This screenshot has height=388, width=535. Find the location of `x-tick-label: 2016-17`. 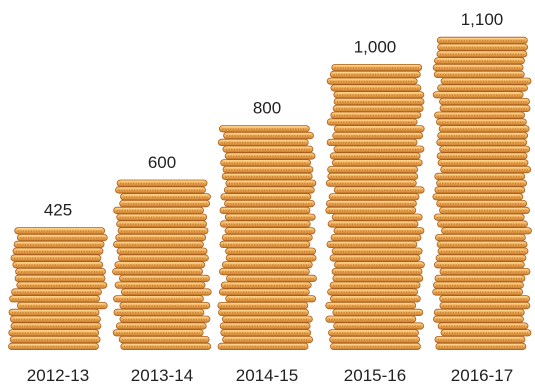

x-tick-label: 2016-17 is located at coordinates (482, 375).